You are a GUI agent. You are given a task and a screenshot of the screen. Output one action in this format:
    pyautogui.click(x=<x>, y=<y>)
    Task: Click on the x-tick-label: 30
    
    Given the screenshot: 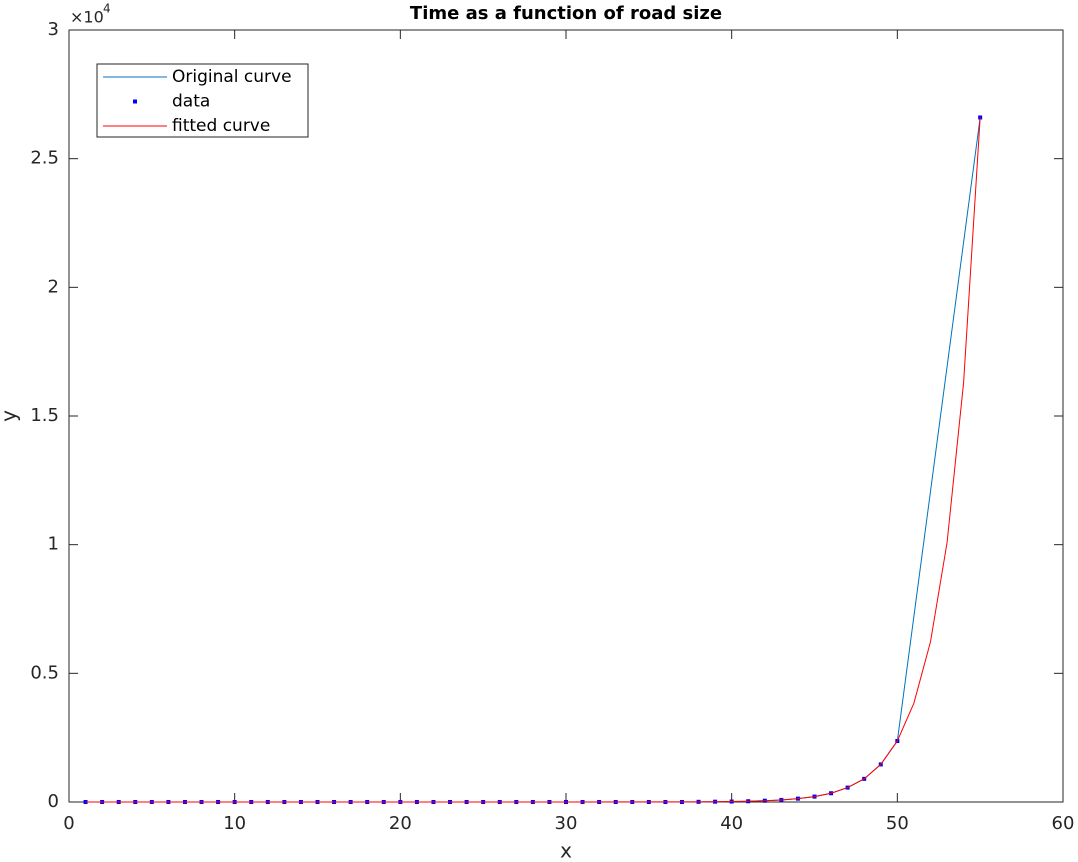 What is the action you would take?
    pyautogui.click(x=566, y=823)
    